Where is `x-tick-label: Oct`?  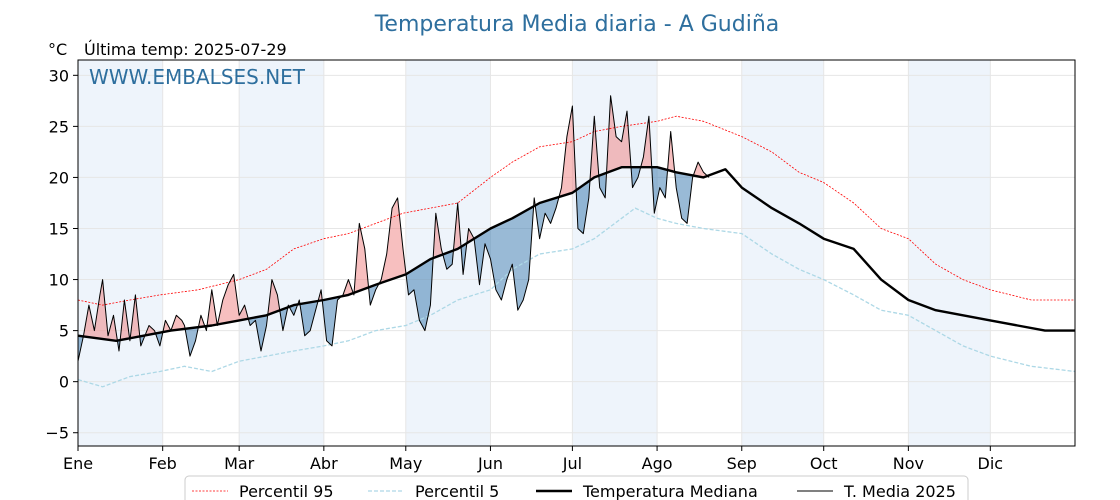 x-tick-label: Oct is located at coordinates (824, 463).